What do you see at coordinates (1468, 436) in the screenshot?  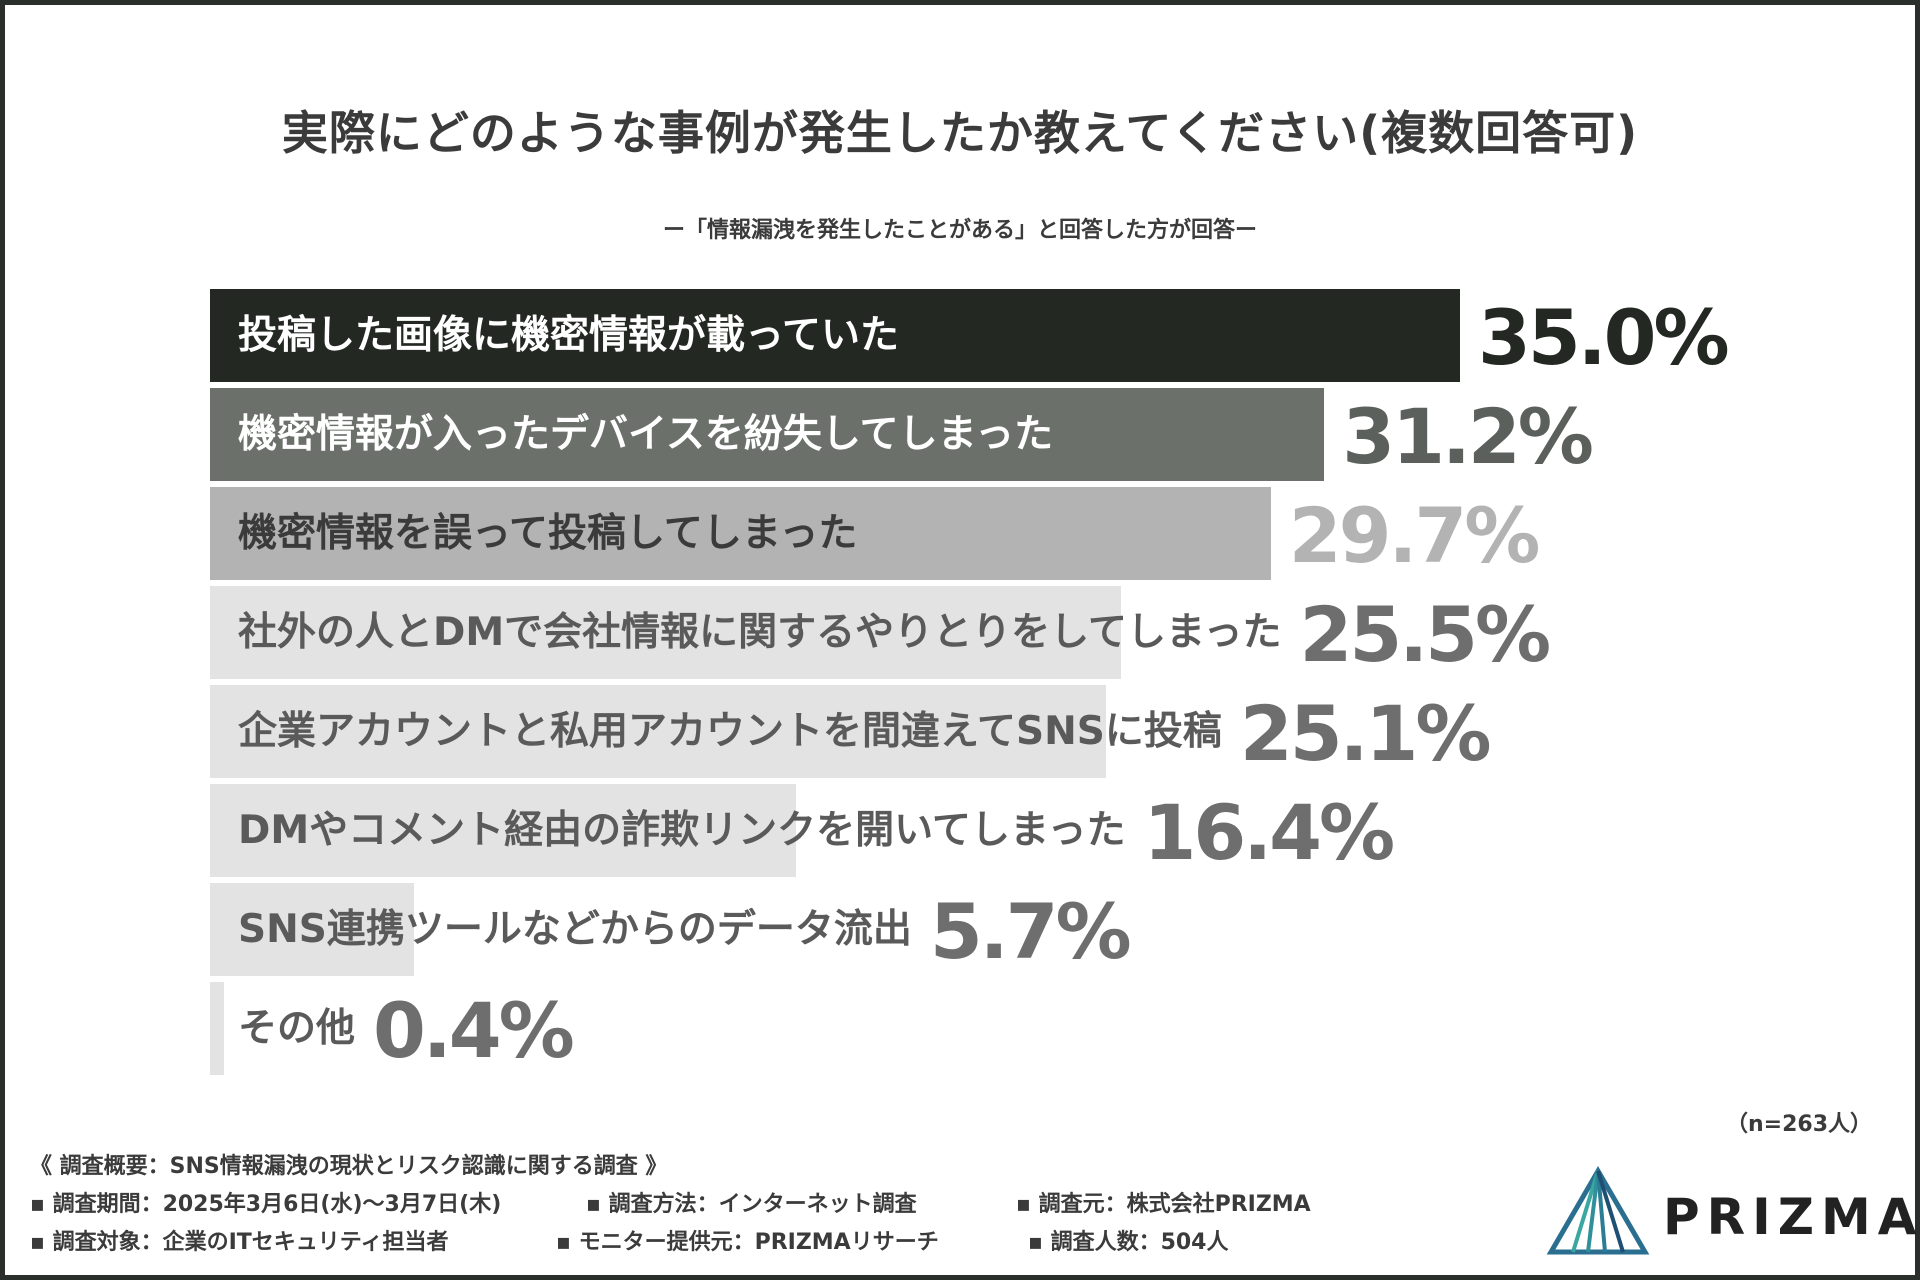 I see `bar-value-2: 31.2%` at bounding box center [1468, 436].